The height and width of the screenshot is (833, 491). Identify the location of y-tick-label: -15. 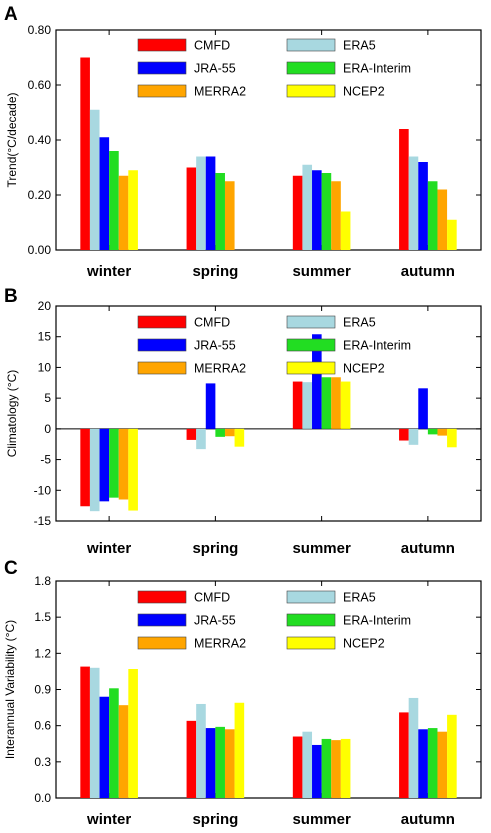
(43, 521).